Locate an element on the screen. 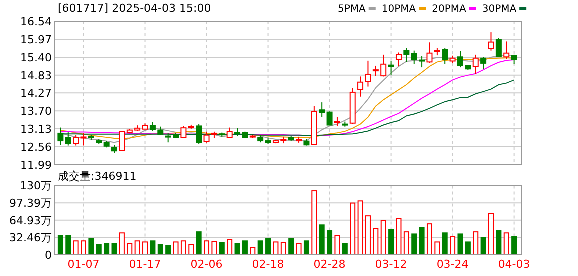  x-tick-label: 01-17 is located at coordinates (145, 264).